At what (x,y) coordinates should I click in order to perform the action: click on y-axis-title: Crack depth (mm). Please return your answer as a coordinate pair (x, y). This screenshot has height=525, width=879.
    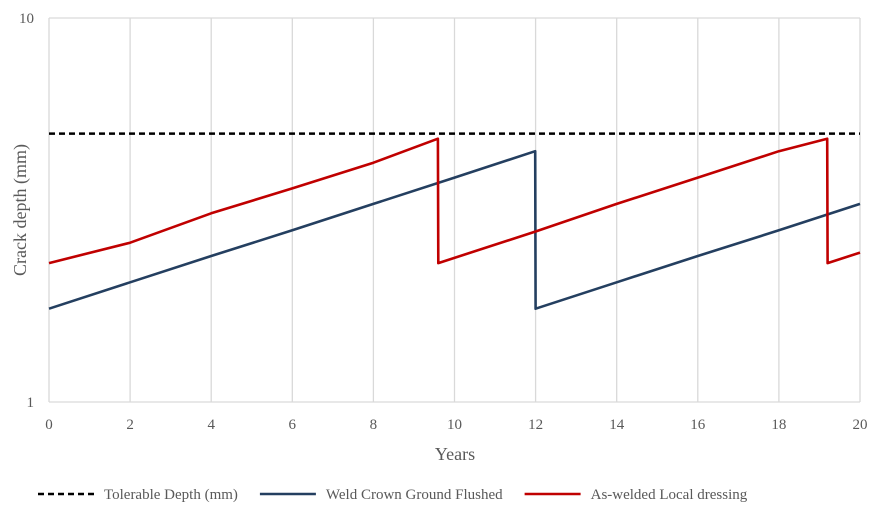
    Looking at the image, I should click on (20, 210).